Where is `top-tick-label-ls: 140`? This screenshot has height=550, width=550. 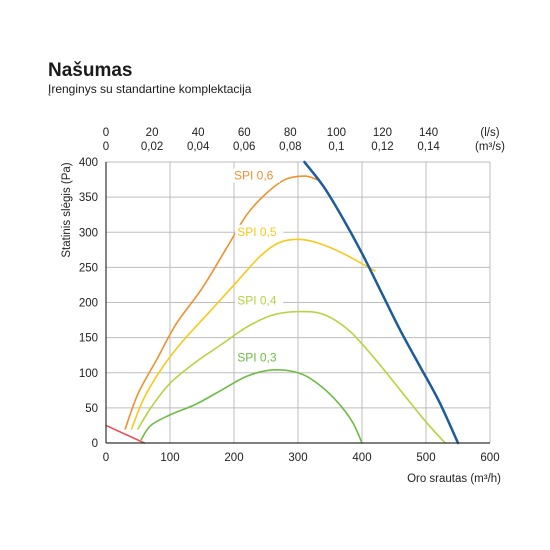 top-tick-label-ls: 140 is located at coordinates (428, 133).